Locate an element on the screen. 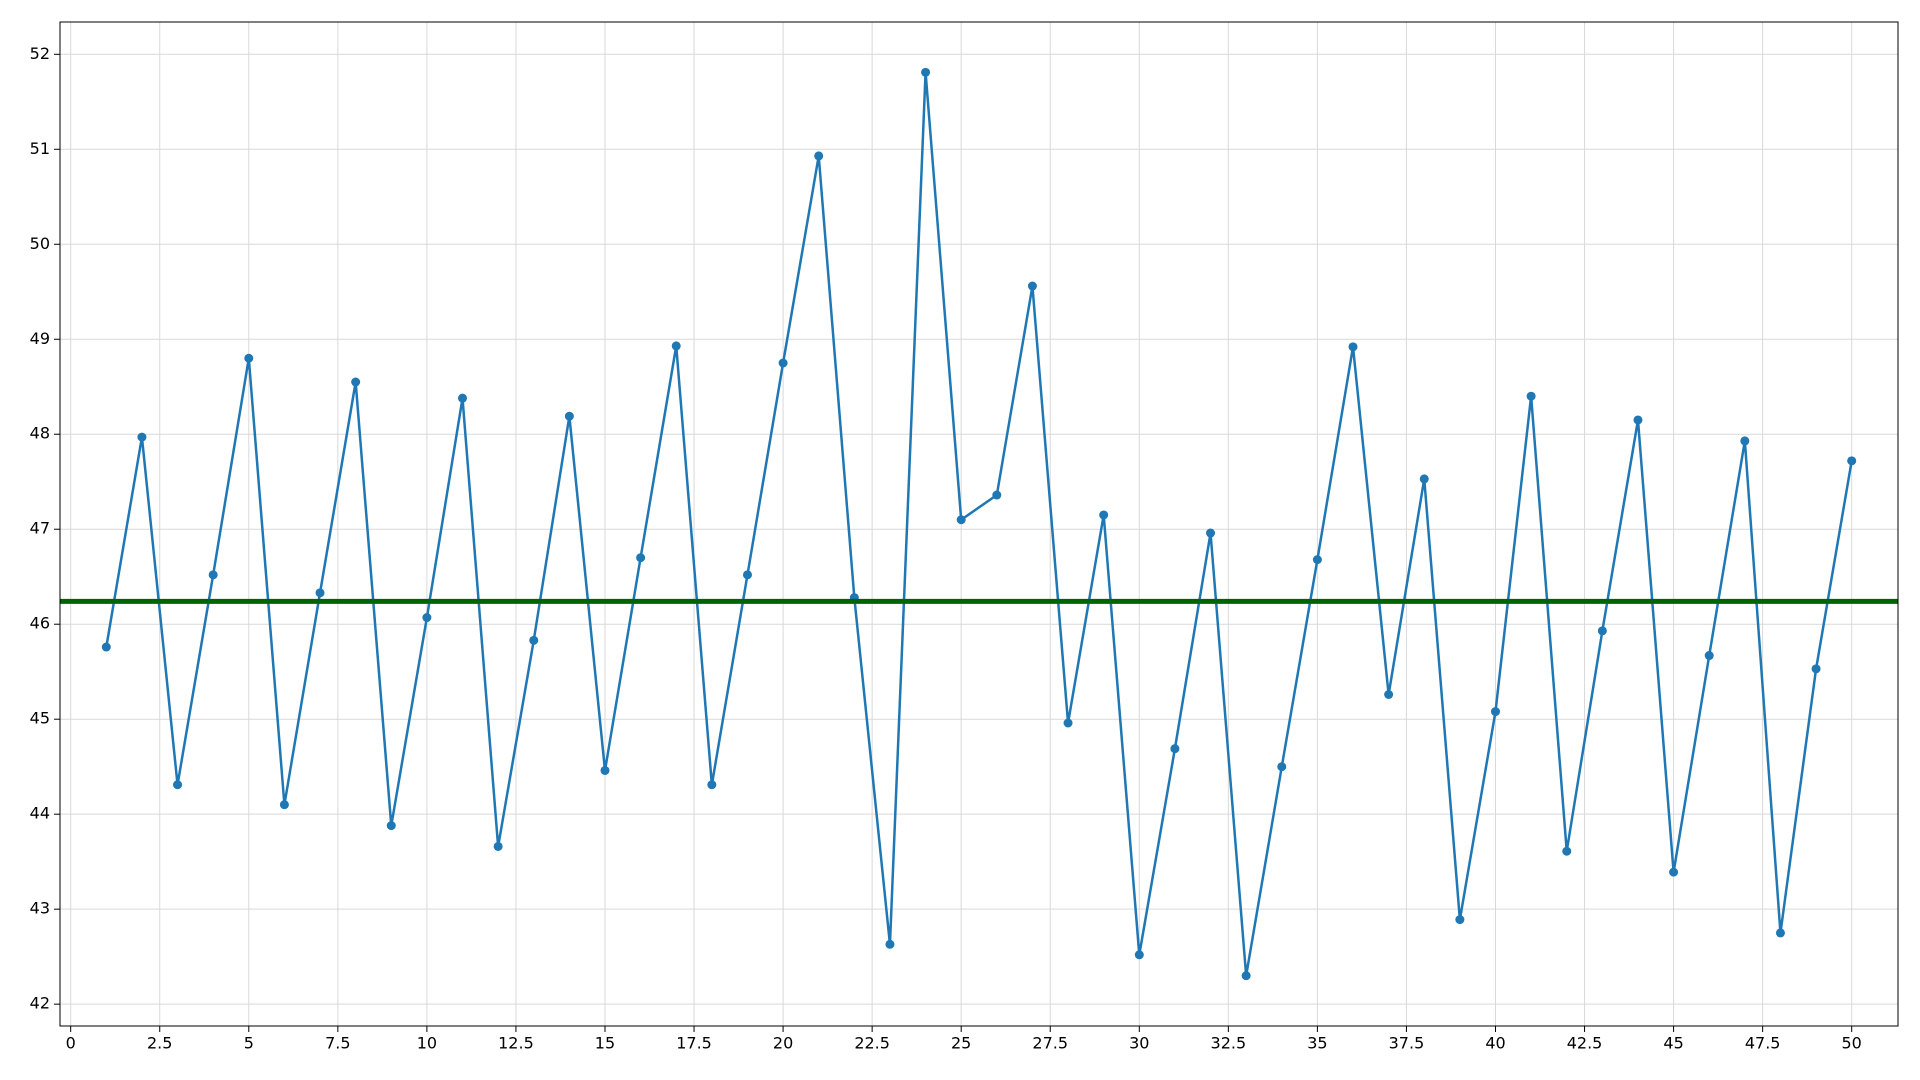 This screenshot has width=1920, height=1080. y-tick-label: 51 is located at coordinates (40, 148).